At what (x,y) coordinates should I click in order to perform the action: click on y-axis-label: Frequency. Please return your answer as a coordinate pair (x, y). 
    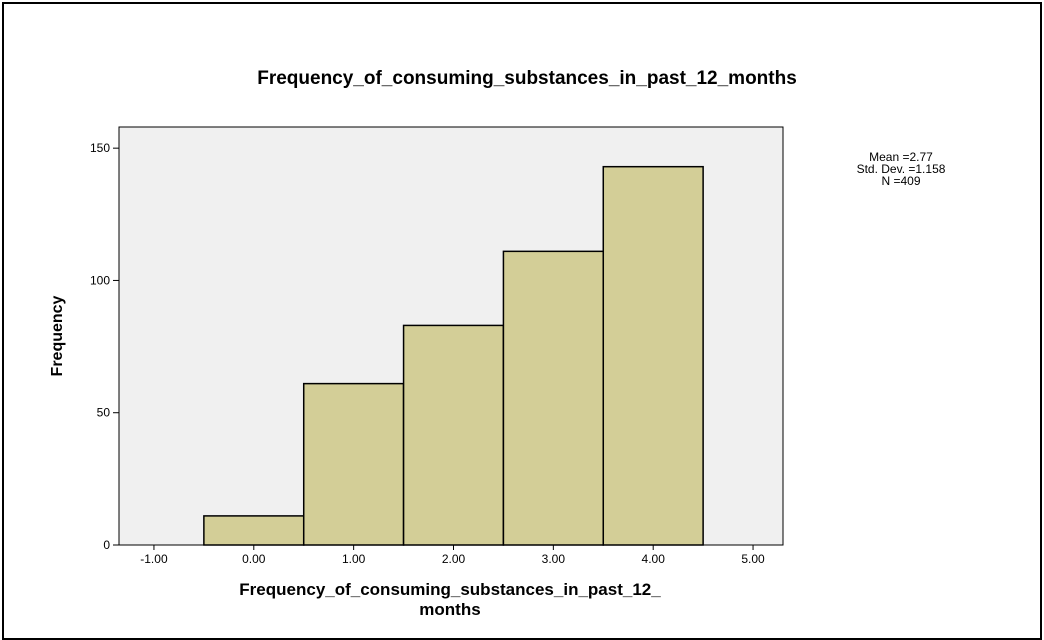
    Looking at the image, I should click on (57, 335).